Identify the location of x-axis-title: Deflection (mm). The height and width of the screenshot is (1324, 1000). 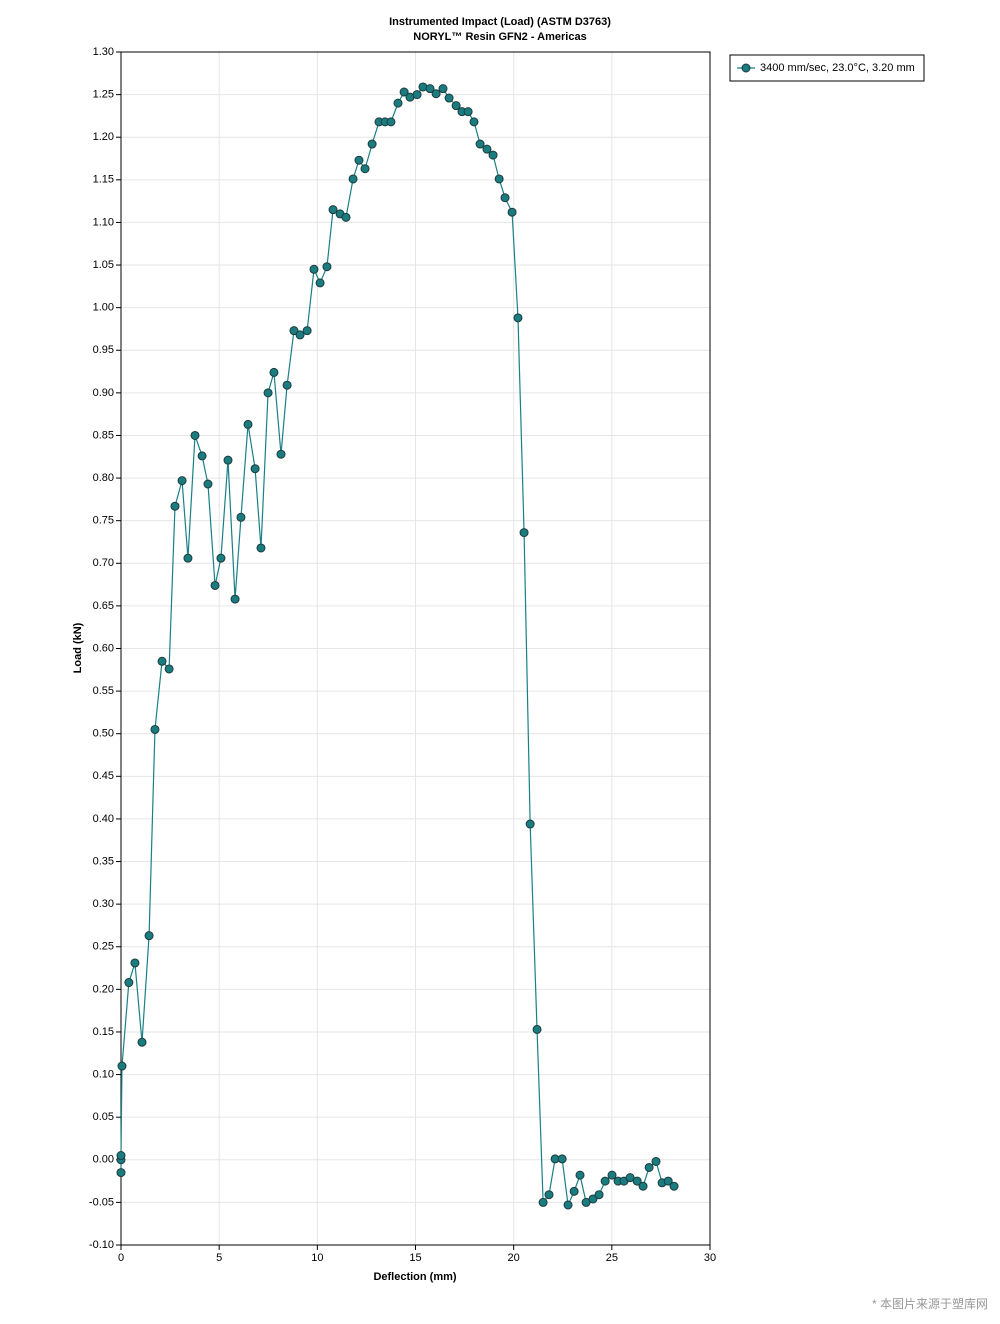
(414, 1277).